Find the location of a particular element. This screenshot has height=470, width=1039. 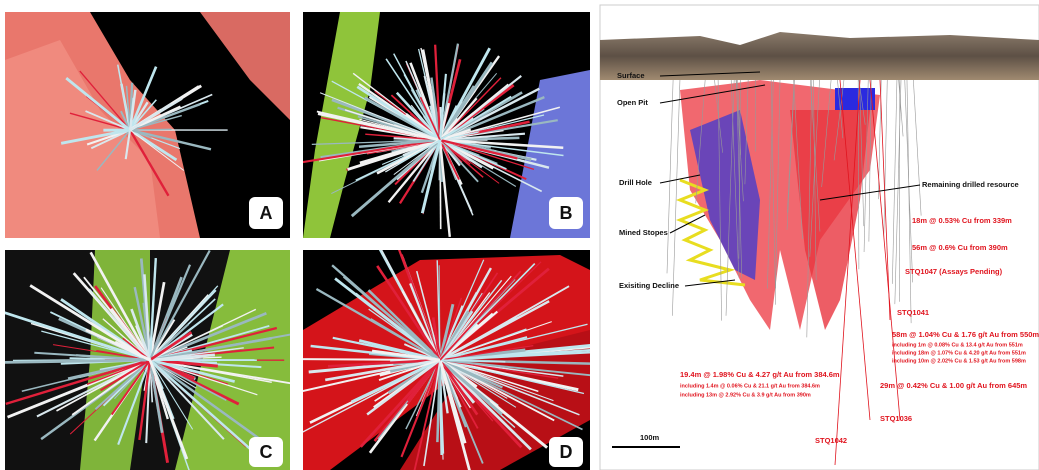

scale-label: 100m is located at coordinates (650, 437).